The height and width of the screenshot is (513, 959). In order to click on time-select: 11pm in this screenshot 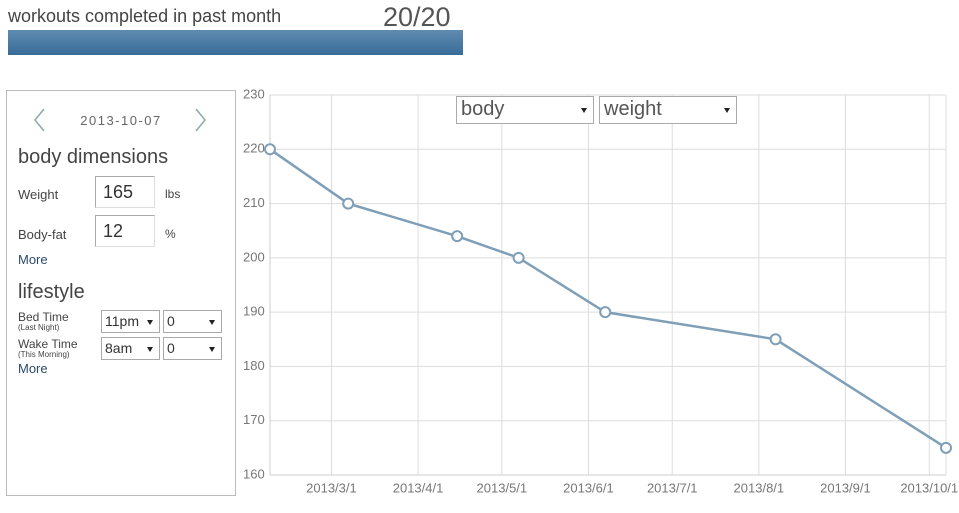, I will do `click(130, 321)`.